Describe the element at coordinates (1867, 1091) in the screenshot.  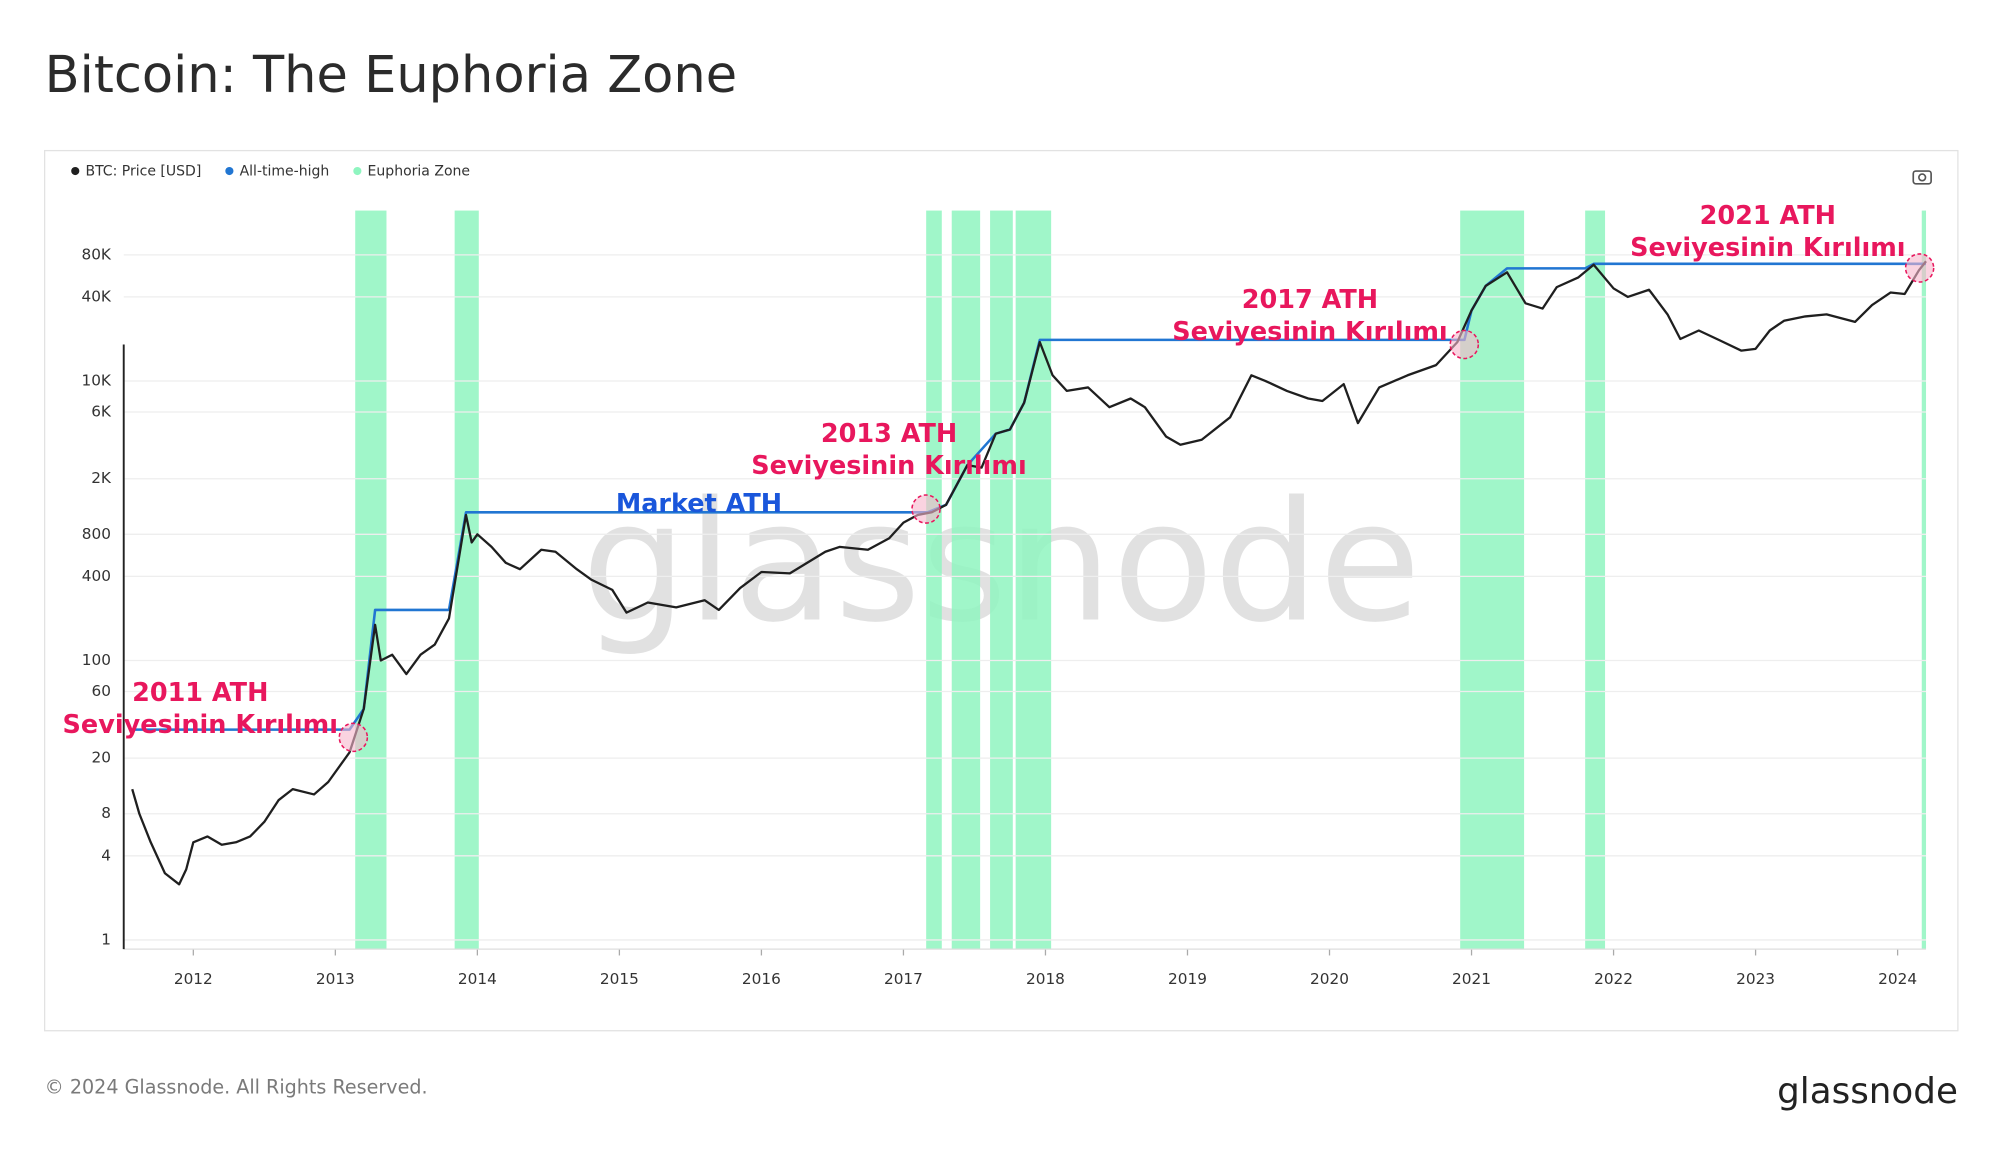
I see `logo: glassnode` at that location.